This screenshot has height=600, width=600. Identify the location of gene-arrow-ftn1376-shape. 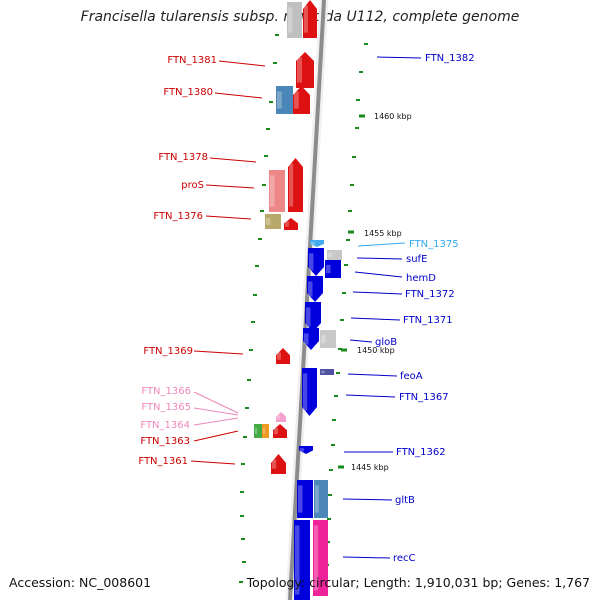
(291, 224).